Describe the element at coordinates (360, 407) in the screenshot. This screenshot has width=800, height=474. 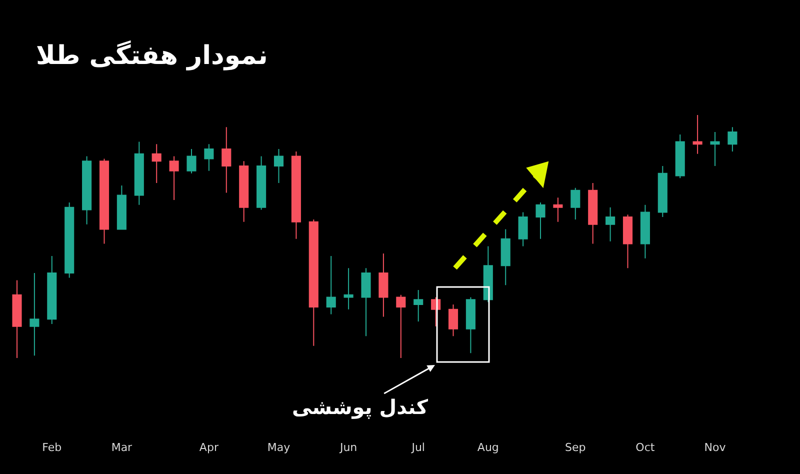
I see `text: کندل پوششی` at that location.